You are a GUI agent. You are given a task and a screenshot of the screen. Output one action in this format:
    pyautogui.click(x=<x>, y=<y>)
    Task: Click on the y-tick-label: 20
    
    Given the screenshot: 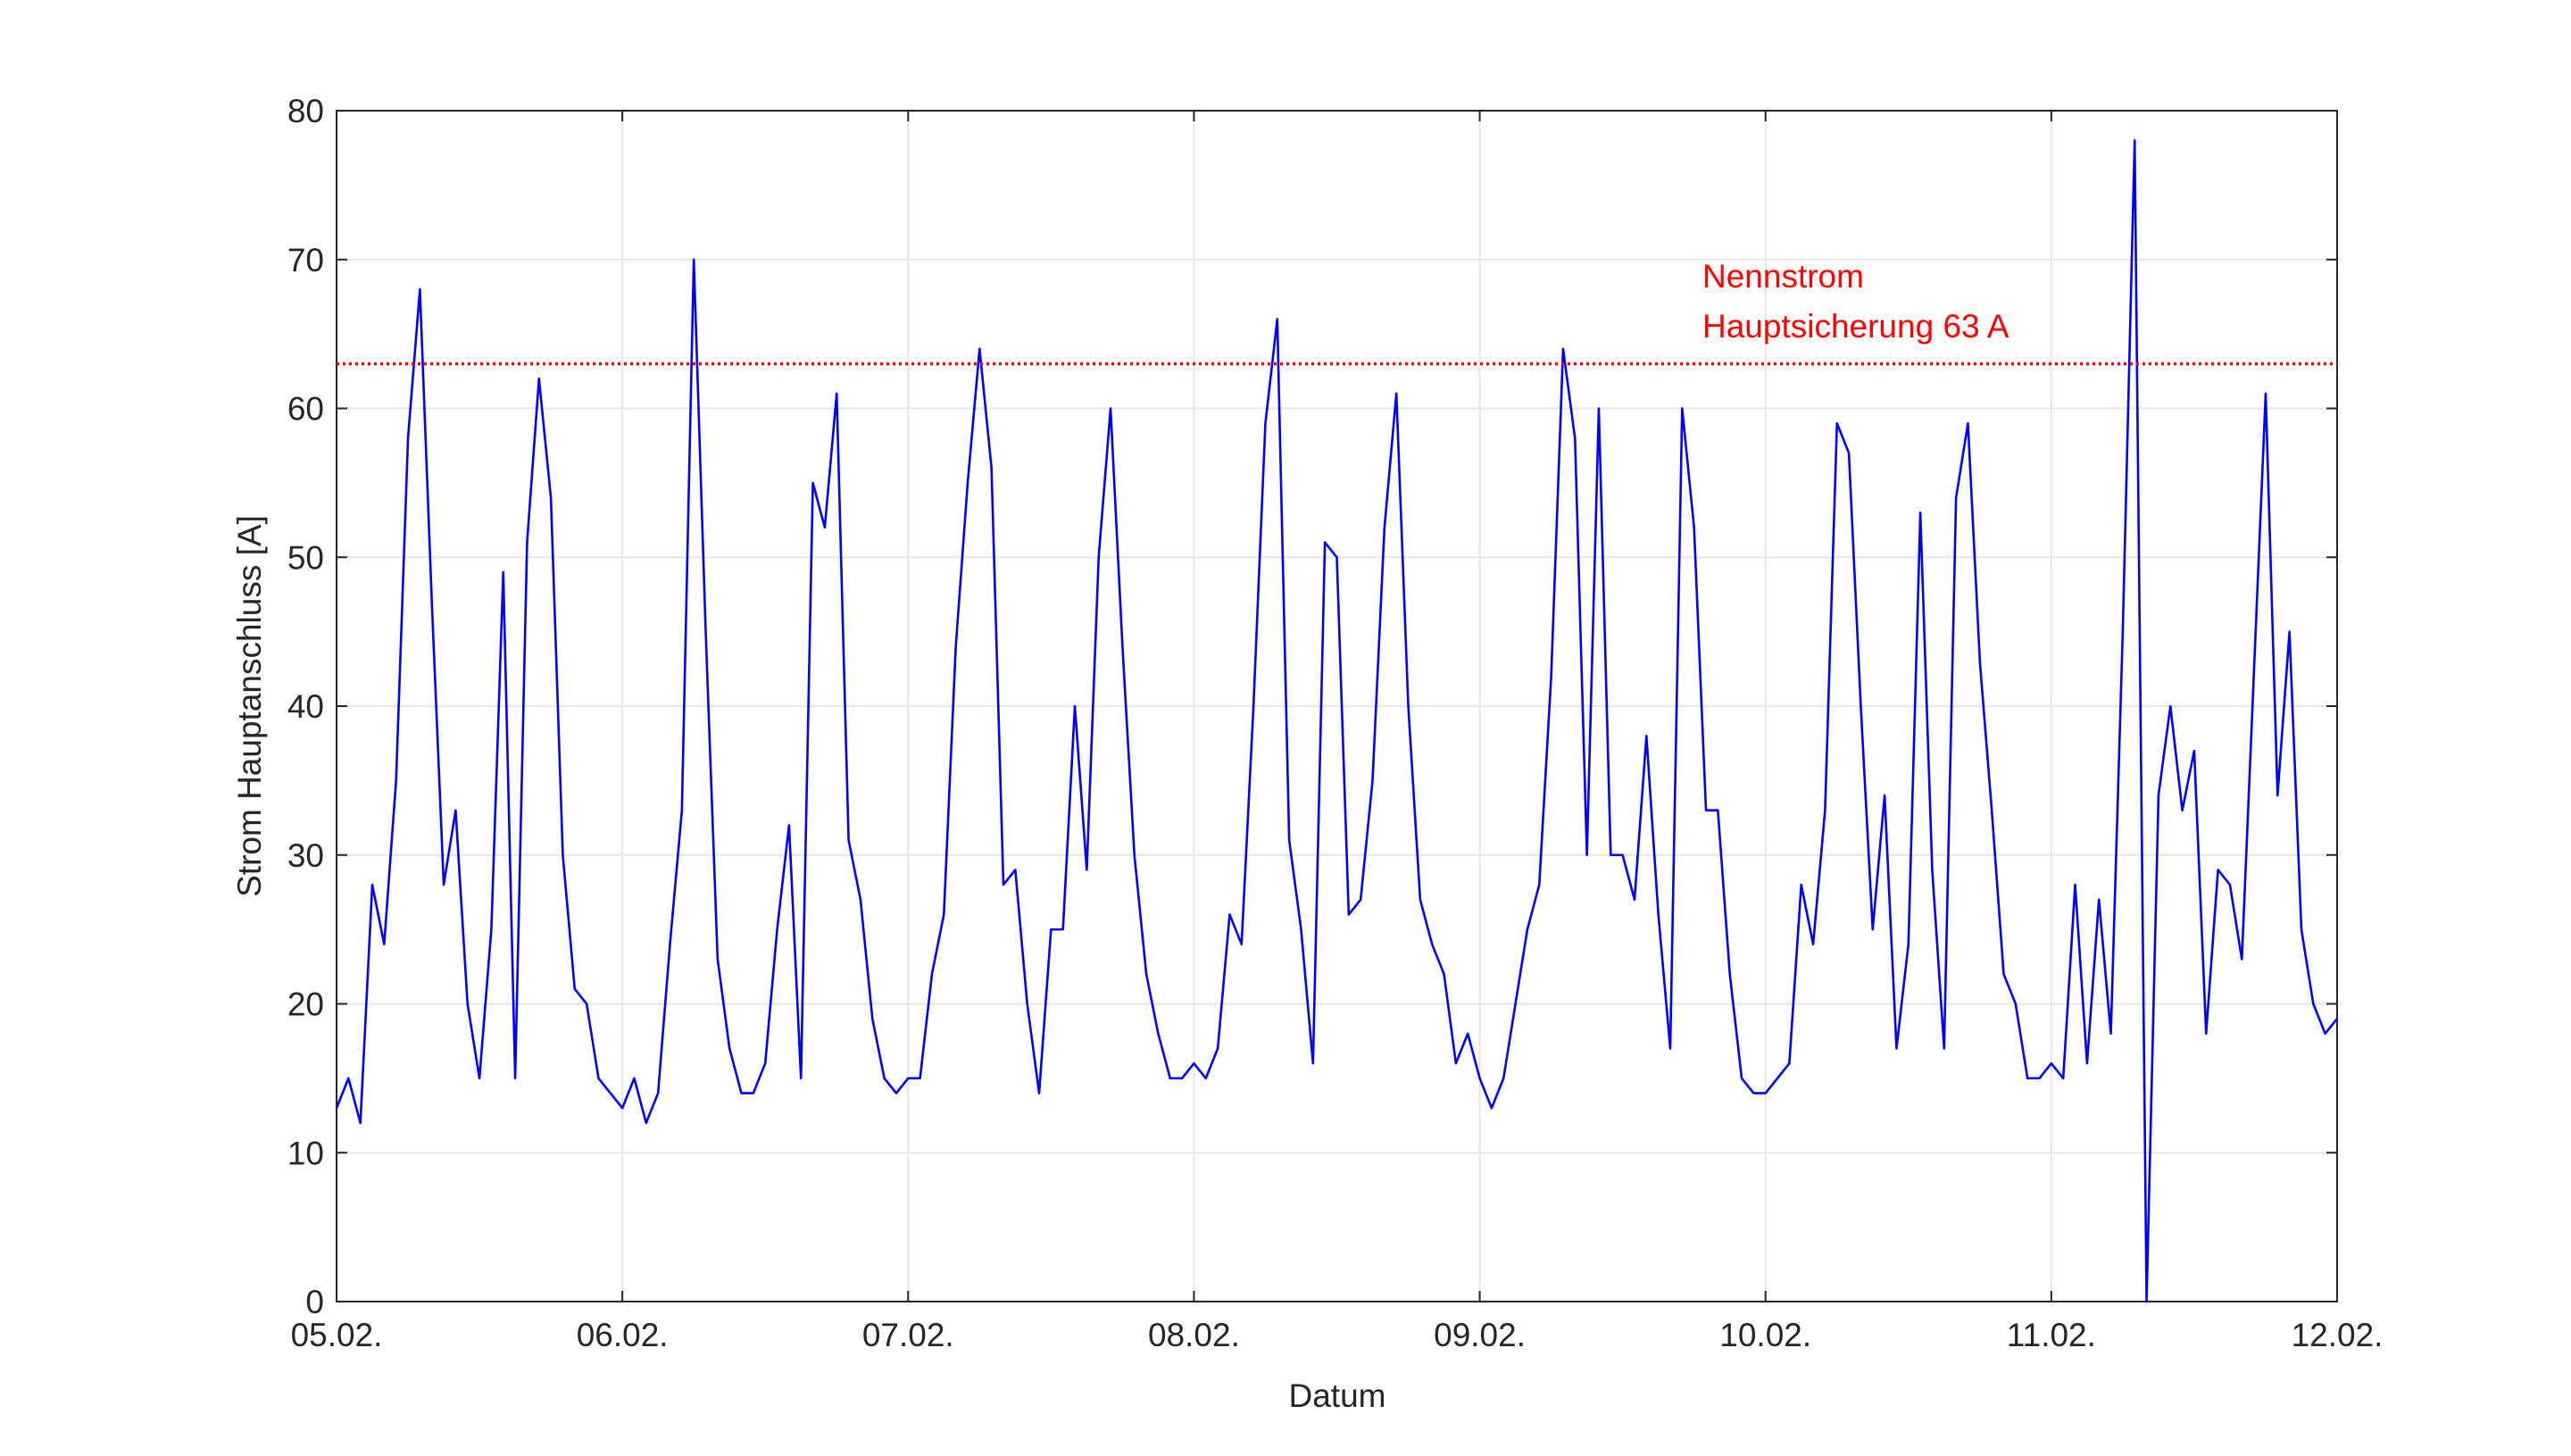 What is the action you would take?
    pyautogui.click(x=305, y=1005)
    